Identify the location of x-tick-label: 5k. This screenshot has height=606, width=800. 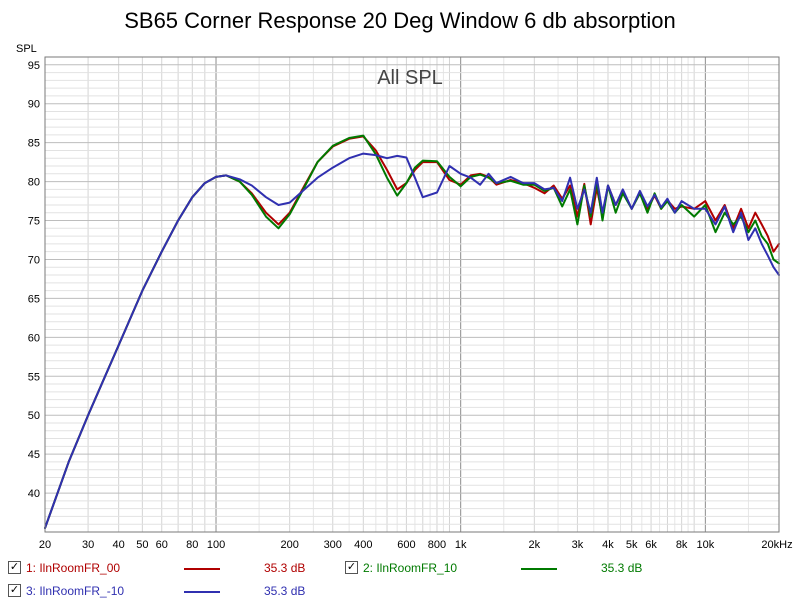
(632, 545).